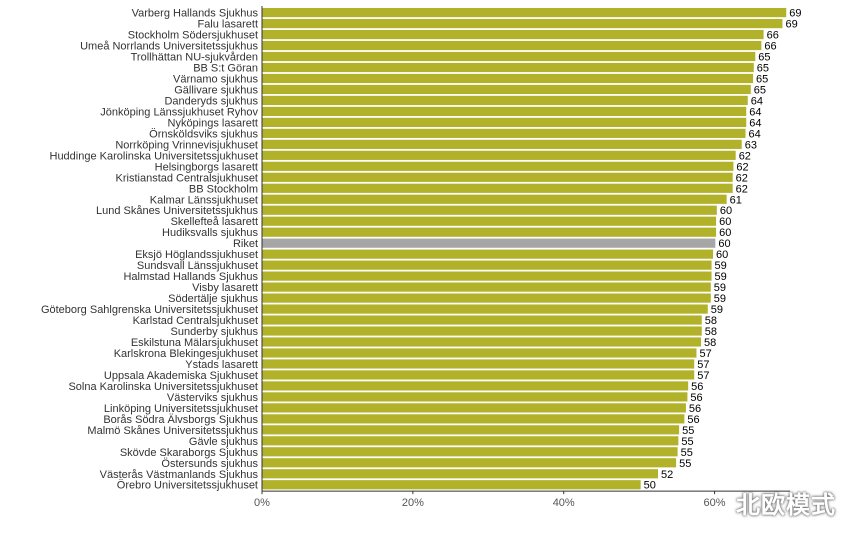  Describe the element at coordinates (225, 288) in the screenshot. I see `category-label-25: Visby lasarett` at that location.